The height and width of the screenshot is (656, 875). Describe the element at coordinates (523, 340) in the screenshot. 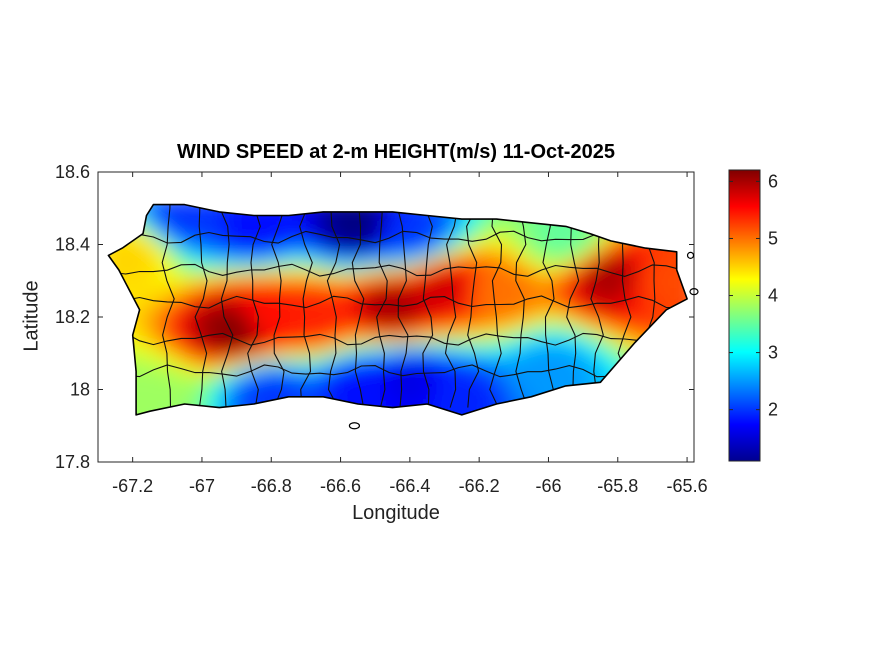

I see `offshore-islets` at that location.